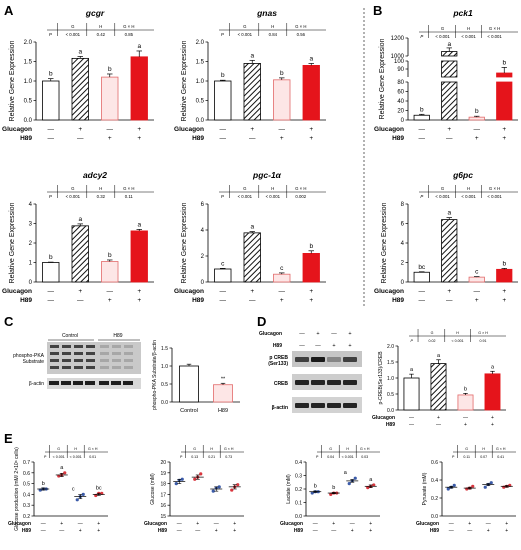 The image size is (521, 550). What do you see at coordinates (211, 457) in the screenshot?
I see `stats-value: 0.21` at bounding box center [211, 457].